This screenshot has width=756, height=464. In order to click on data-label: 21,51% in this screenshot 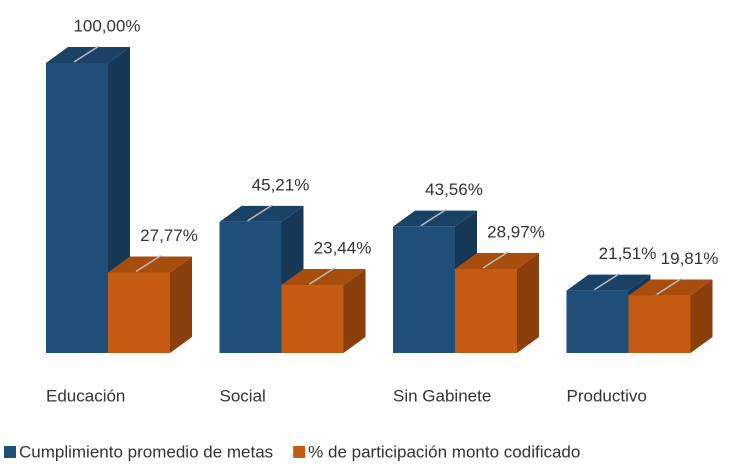, I will do `click(628, 253)`.